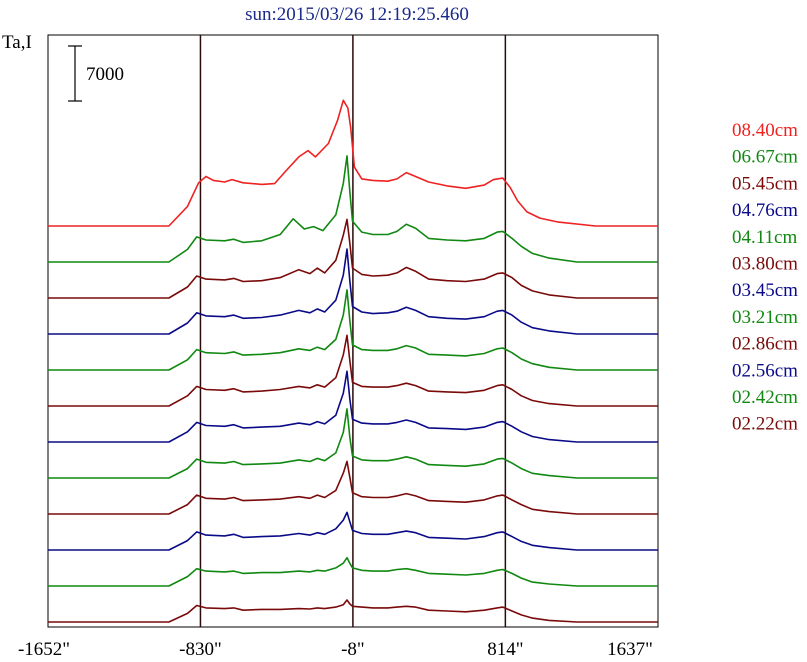  I want to click on chart-title: sun:2015/03/26 12:19:25.460, so click(357, 14).